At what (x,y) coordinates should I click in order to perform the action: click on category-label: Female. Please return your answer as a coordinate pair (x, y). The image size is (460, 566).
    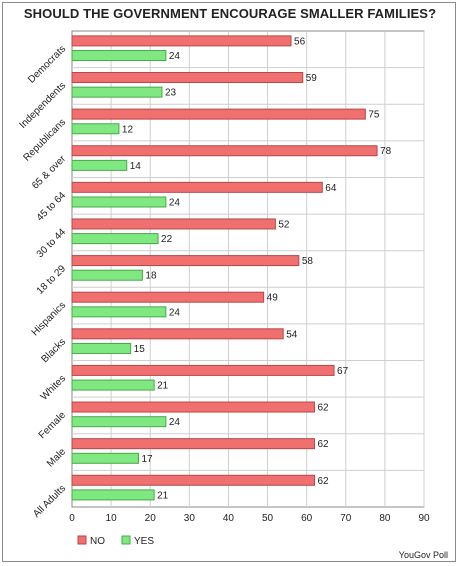
    Looking at the image, I should click on (53, 426).